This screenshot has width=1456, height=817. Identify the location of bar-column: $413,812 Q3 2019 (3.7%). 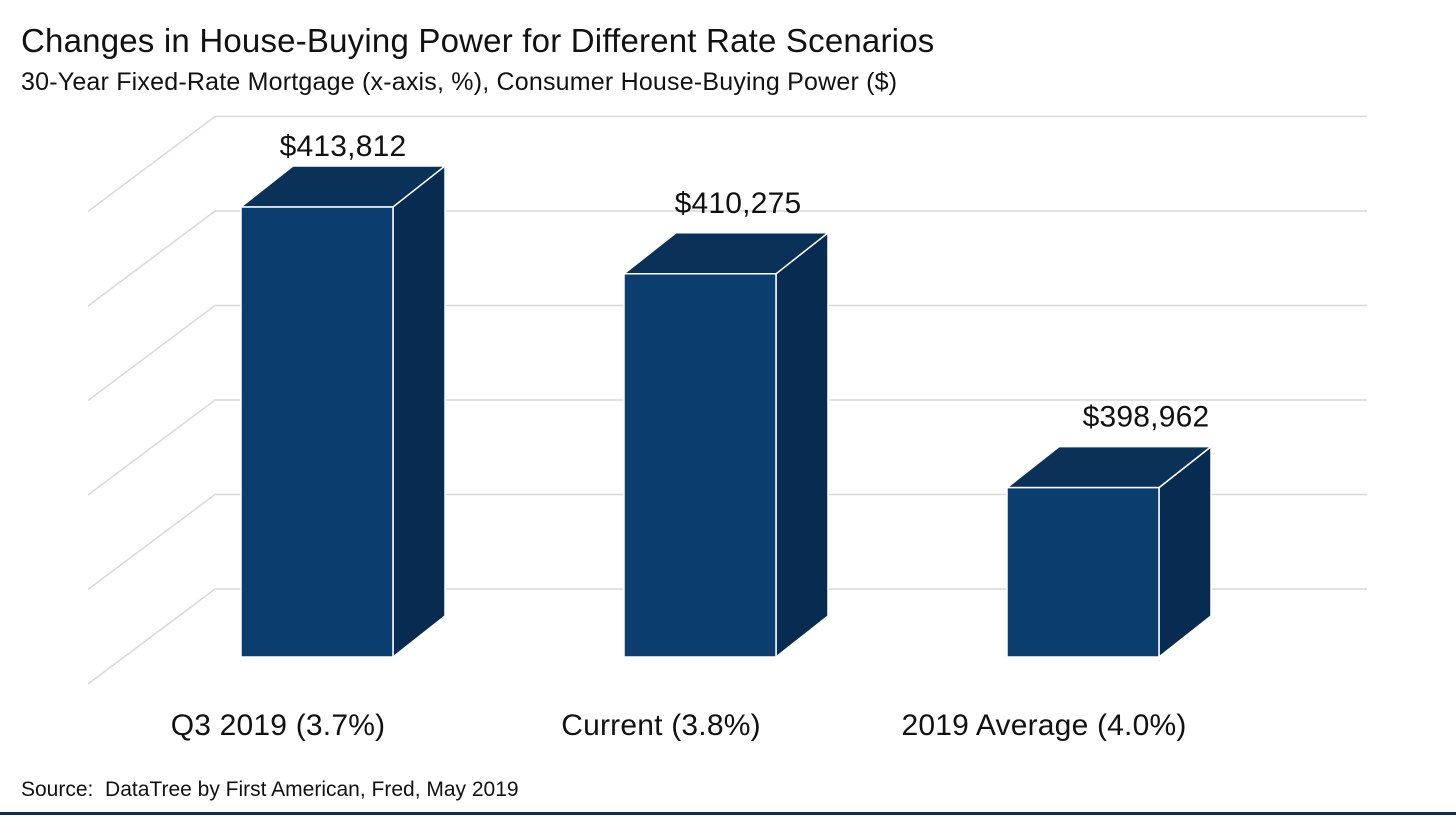
(308, 436).